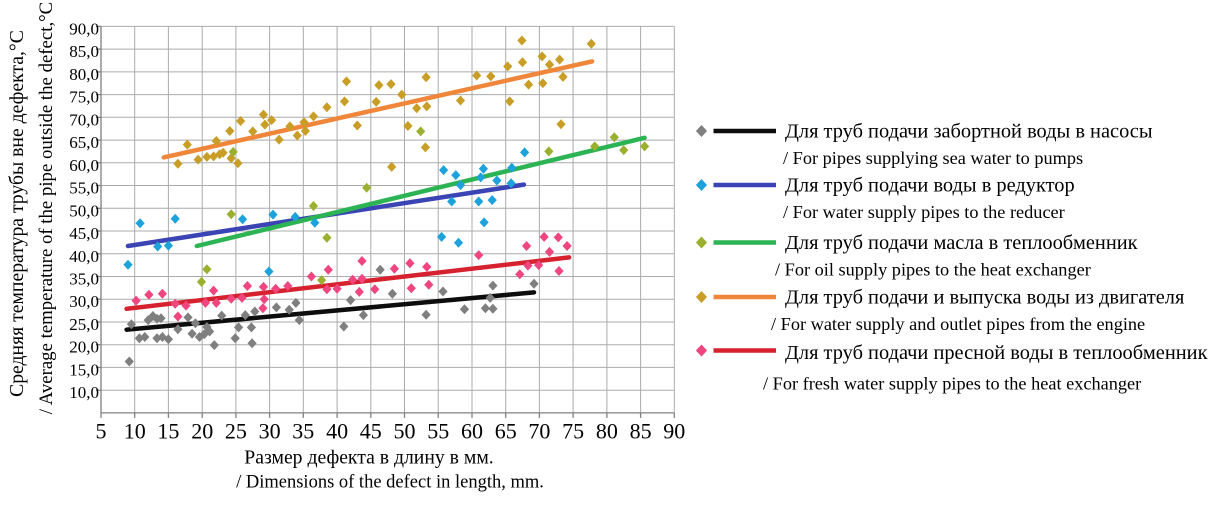  Describe the element at coordinates (84, 188) in the screenshot. I see `svg-text: 55,0` at that location.